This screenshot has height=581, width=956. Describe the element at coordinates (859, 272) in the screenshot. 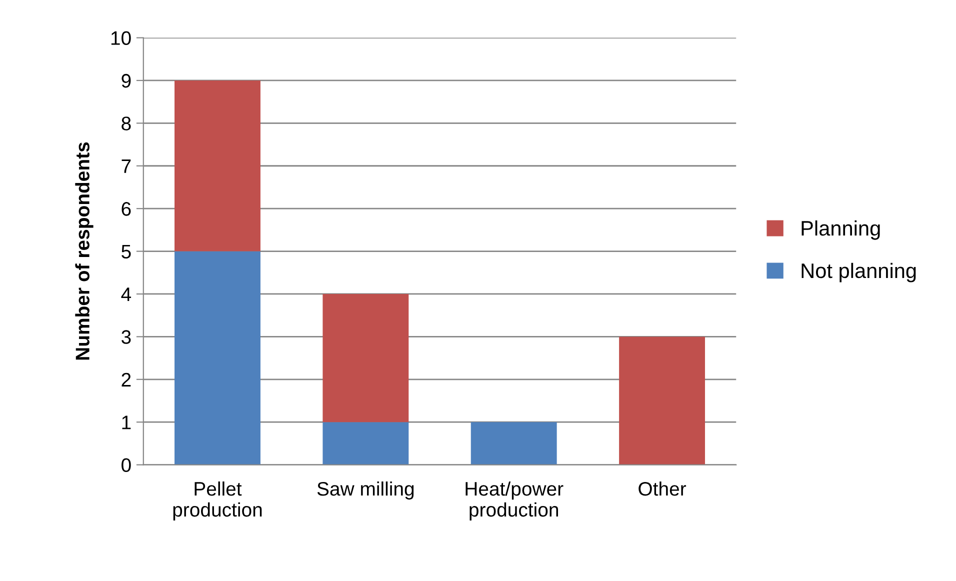

I see `legend-label: Not planning` at that location.